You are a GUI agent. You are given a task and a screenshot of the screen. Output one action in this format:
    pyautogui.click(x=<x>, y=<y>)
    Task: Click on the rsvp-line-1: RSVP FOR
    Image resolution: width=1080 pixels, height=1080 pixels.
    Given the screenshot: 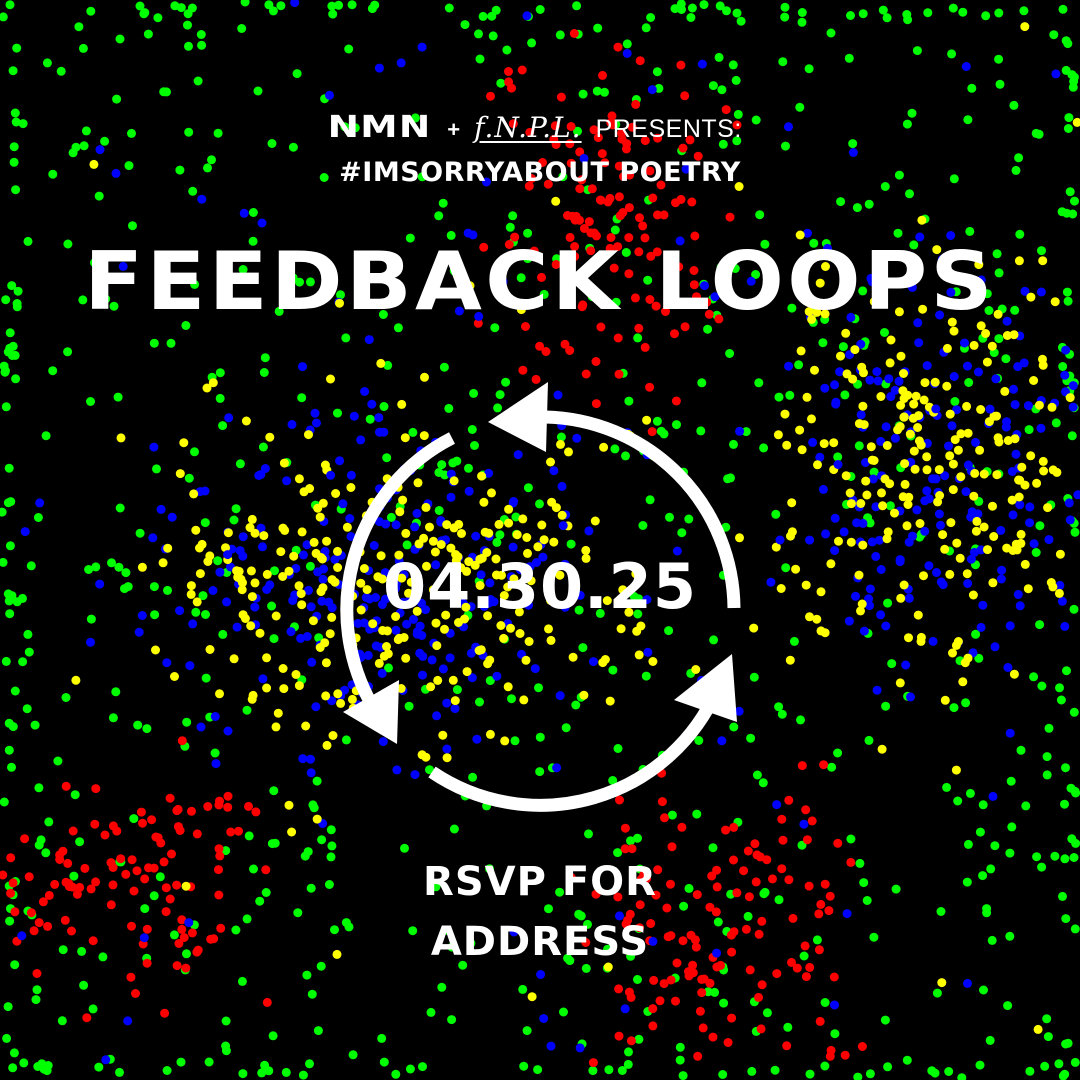 What is the action you would take?
    pyautogui.click(x=540, y=882)
    